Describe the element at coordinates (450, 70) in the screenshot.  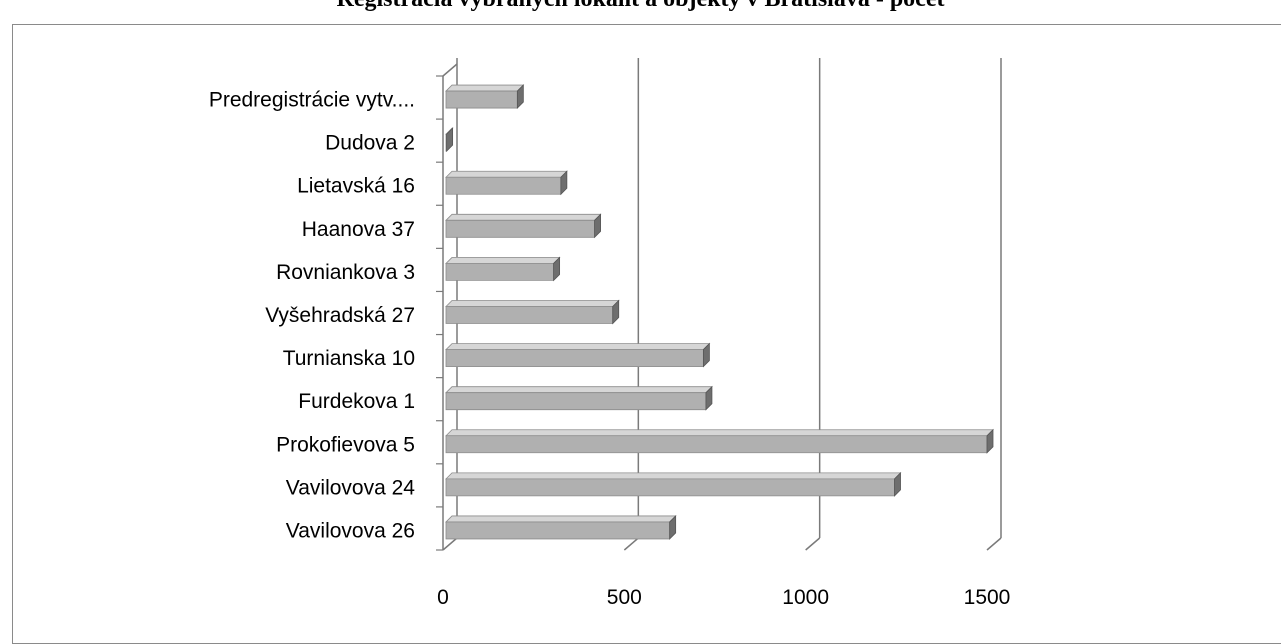
I see `side-wall-top` at that location.